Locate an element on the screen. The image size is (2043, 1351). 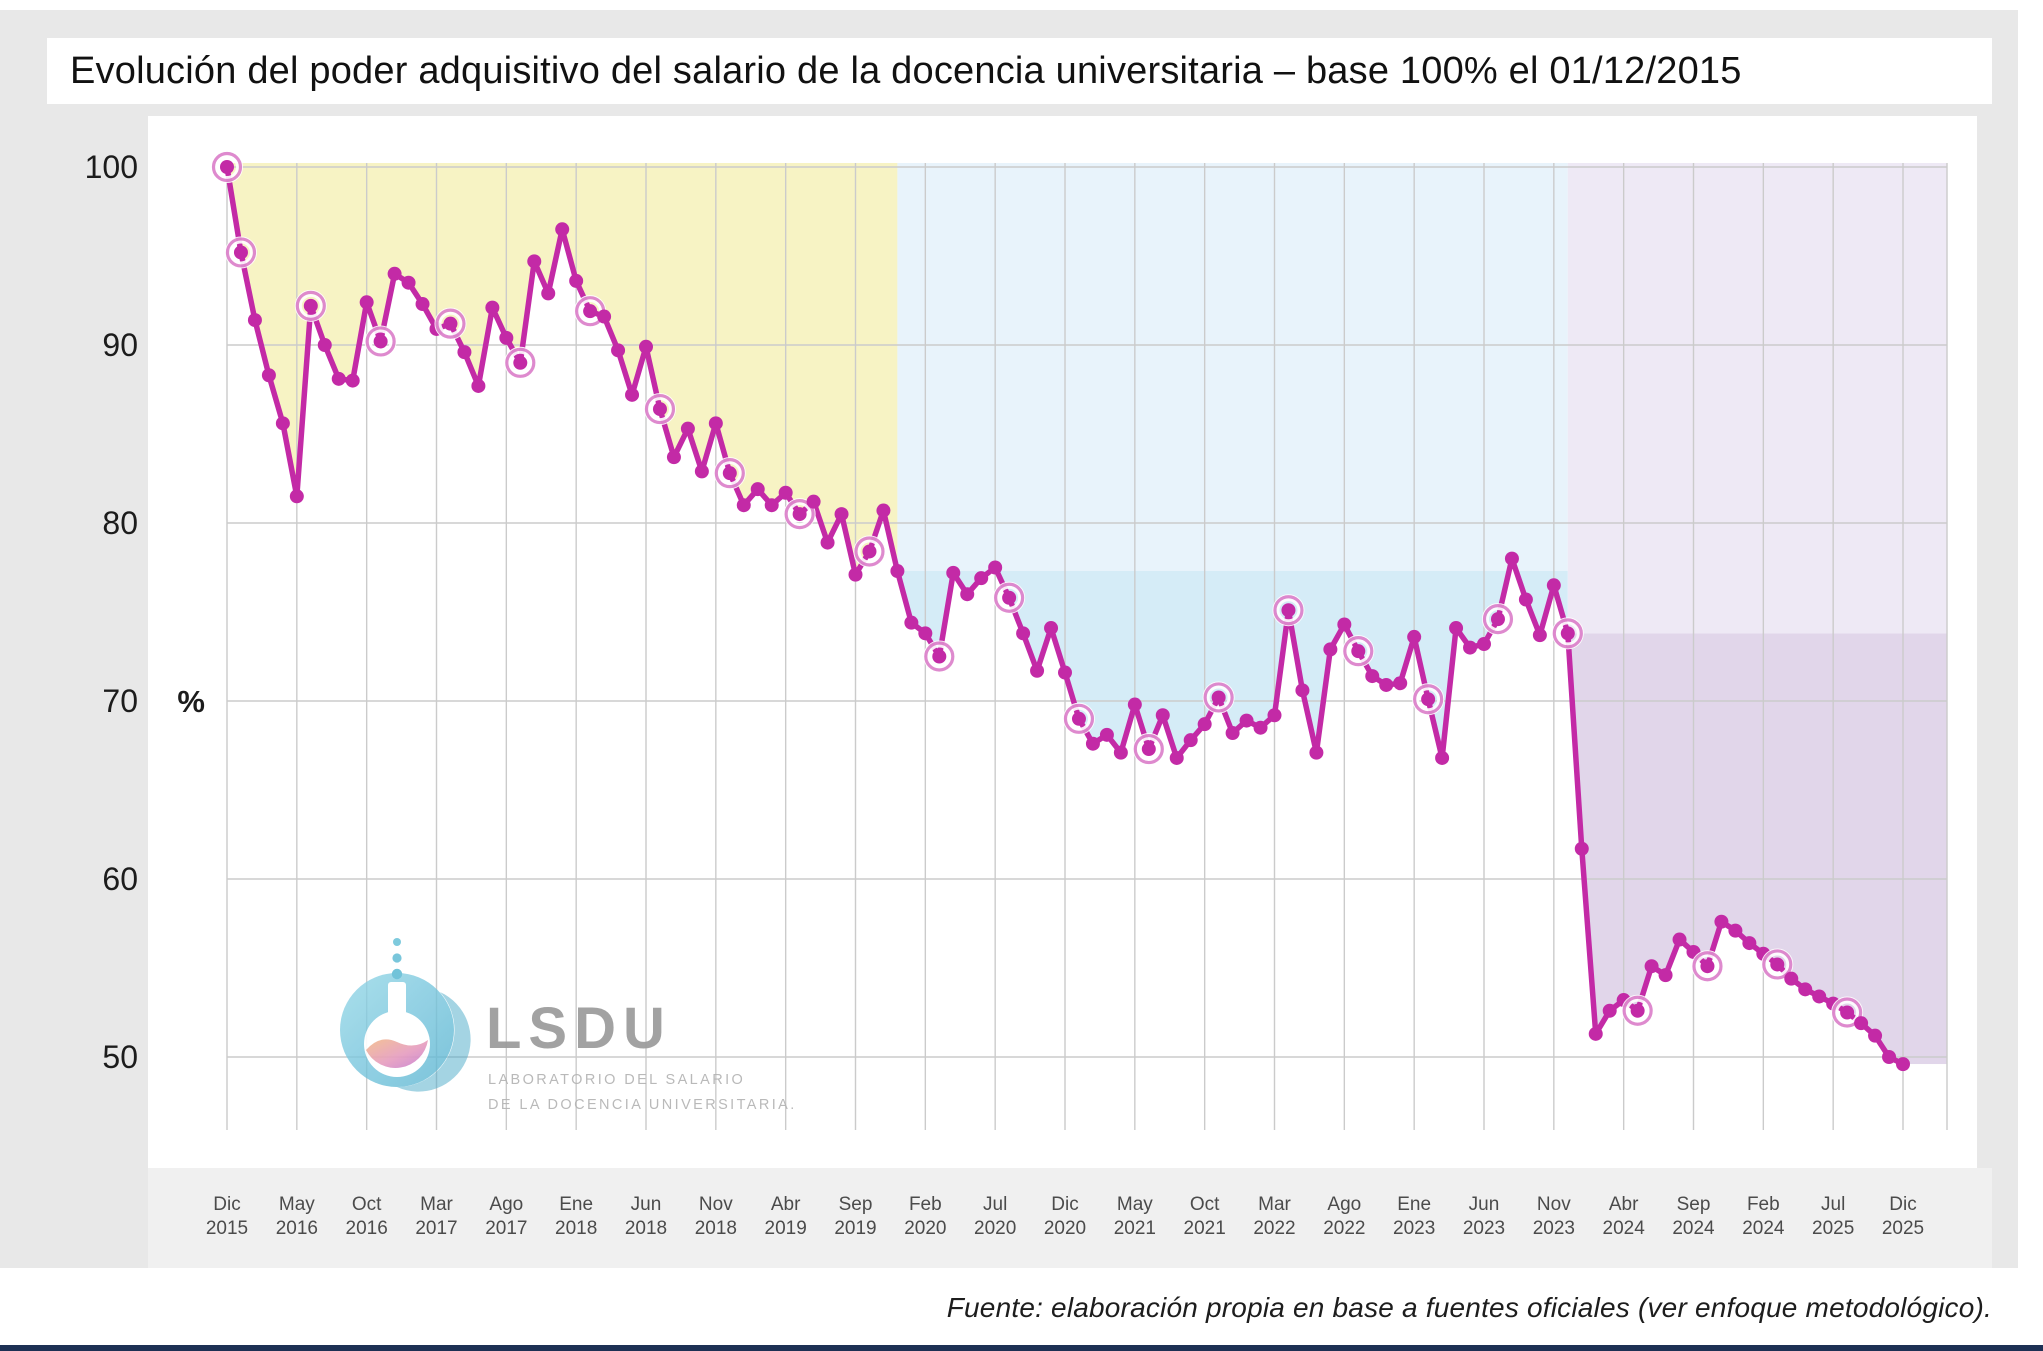
x-tick-label-year: 2019 is located at coordinates (855, 1228).